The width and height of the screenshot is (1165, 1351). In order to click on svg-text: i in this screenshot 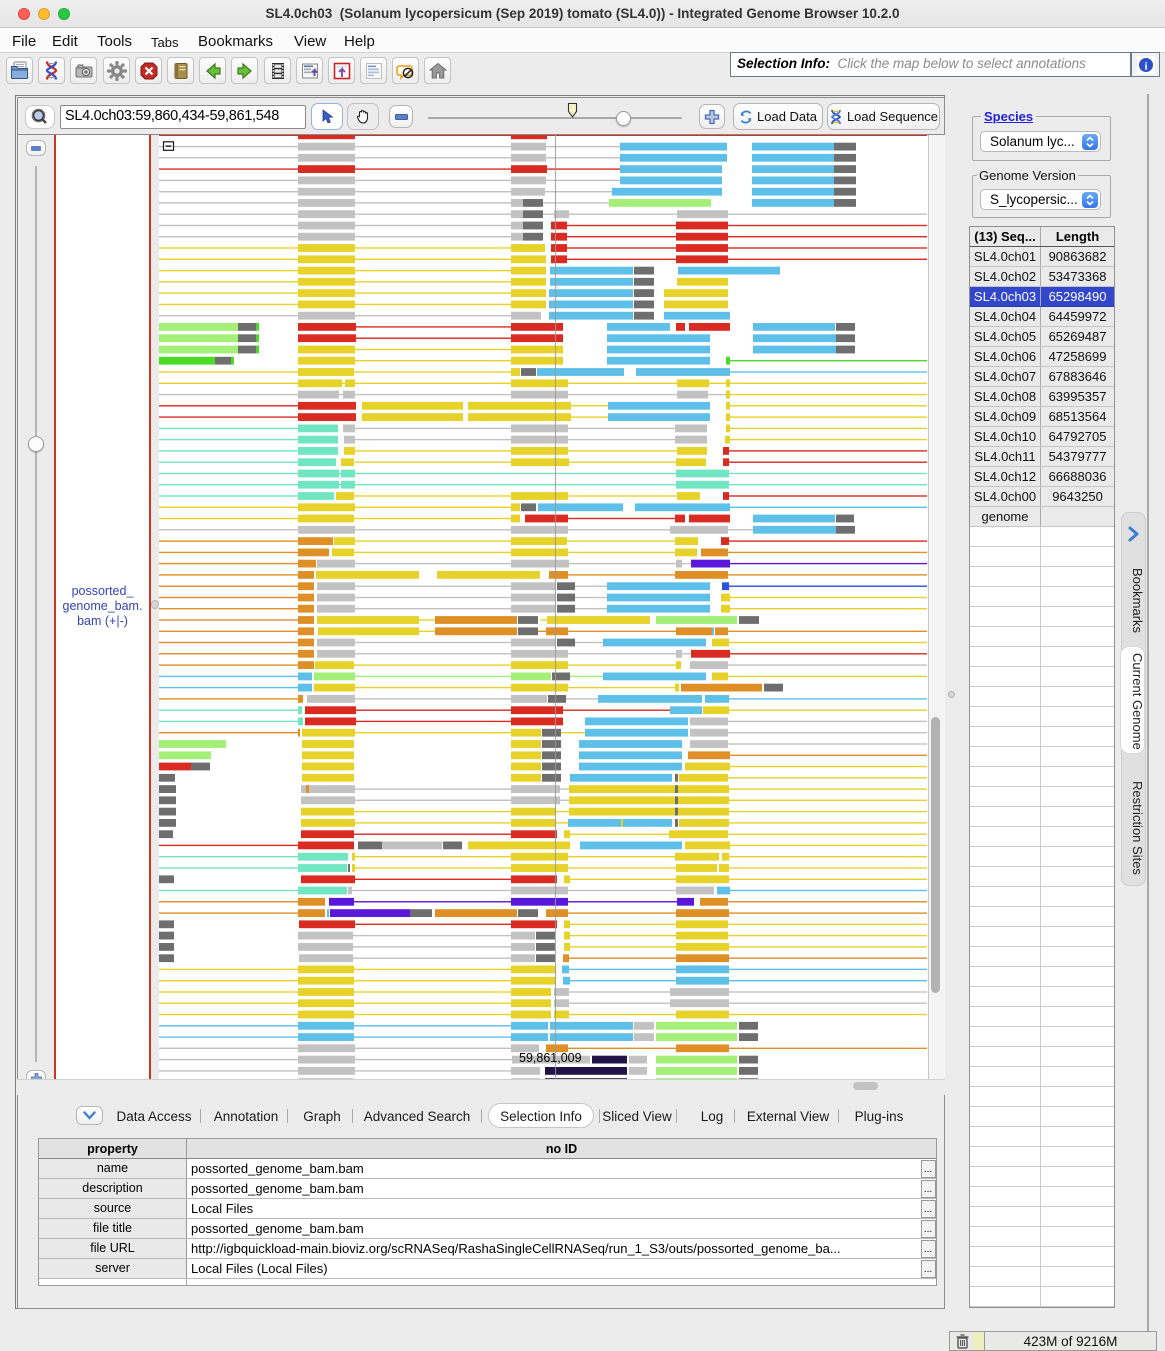, I will do `click(1145, 66)`.